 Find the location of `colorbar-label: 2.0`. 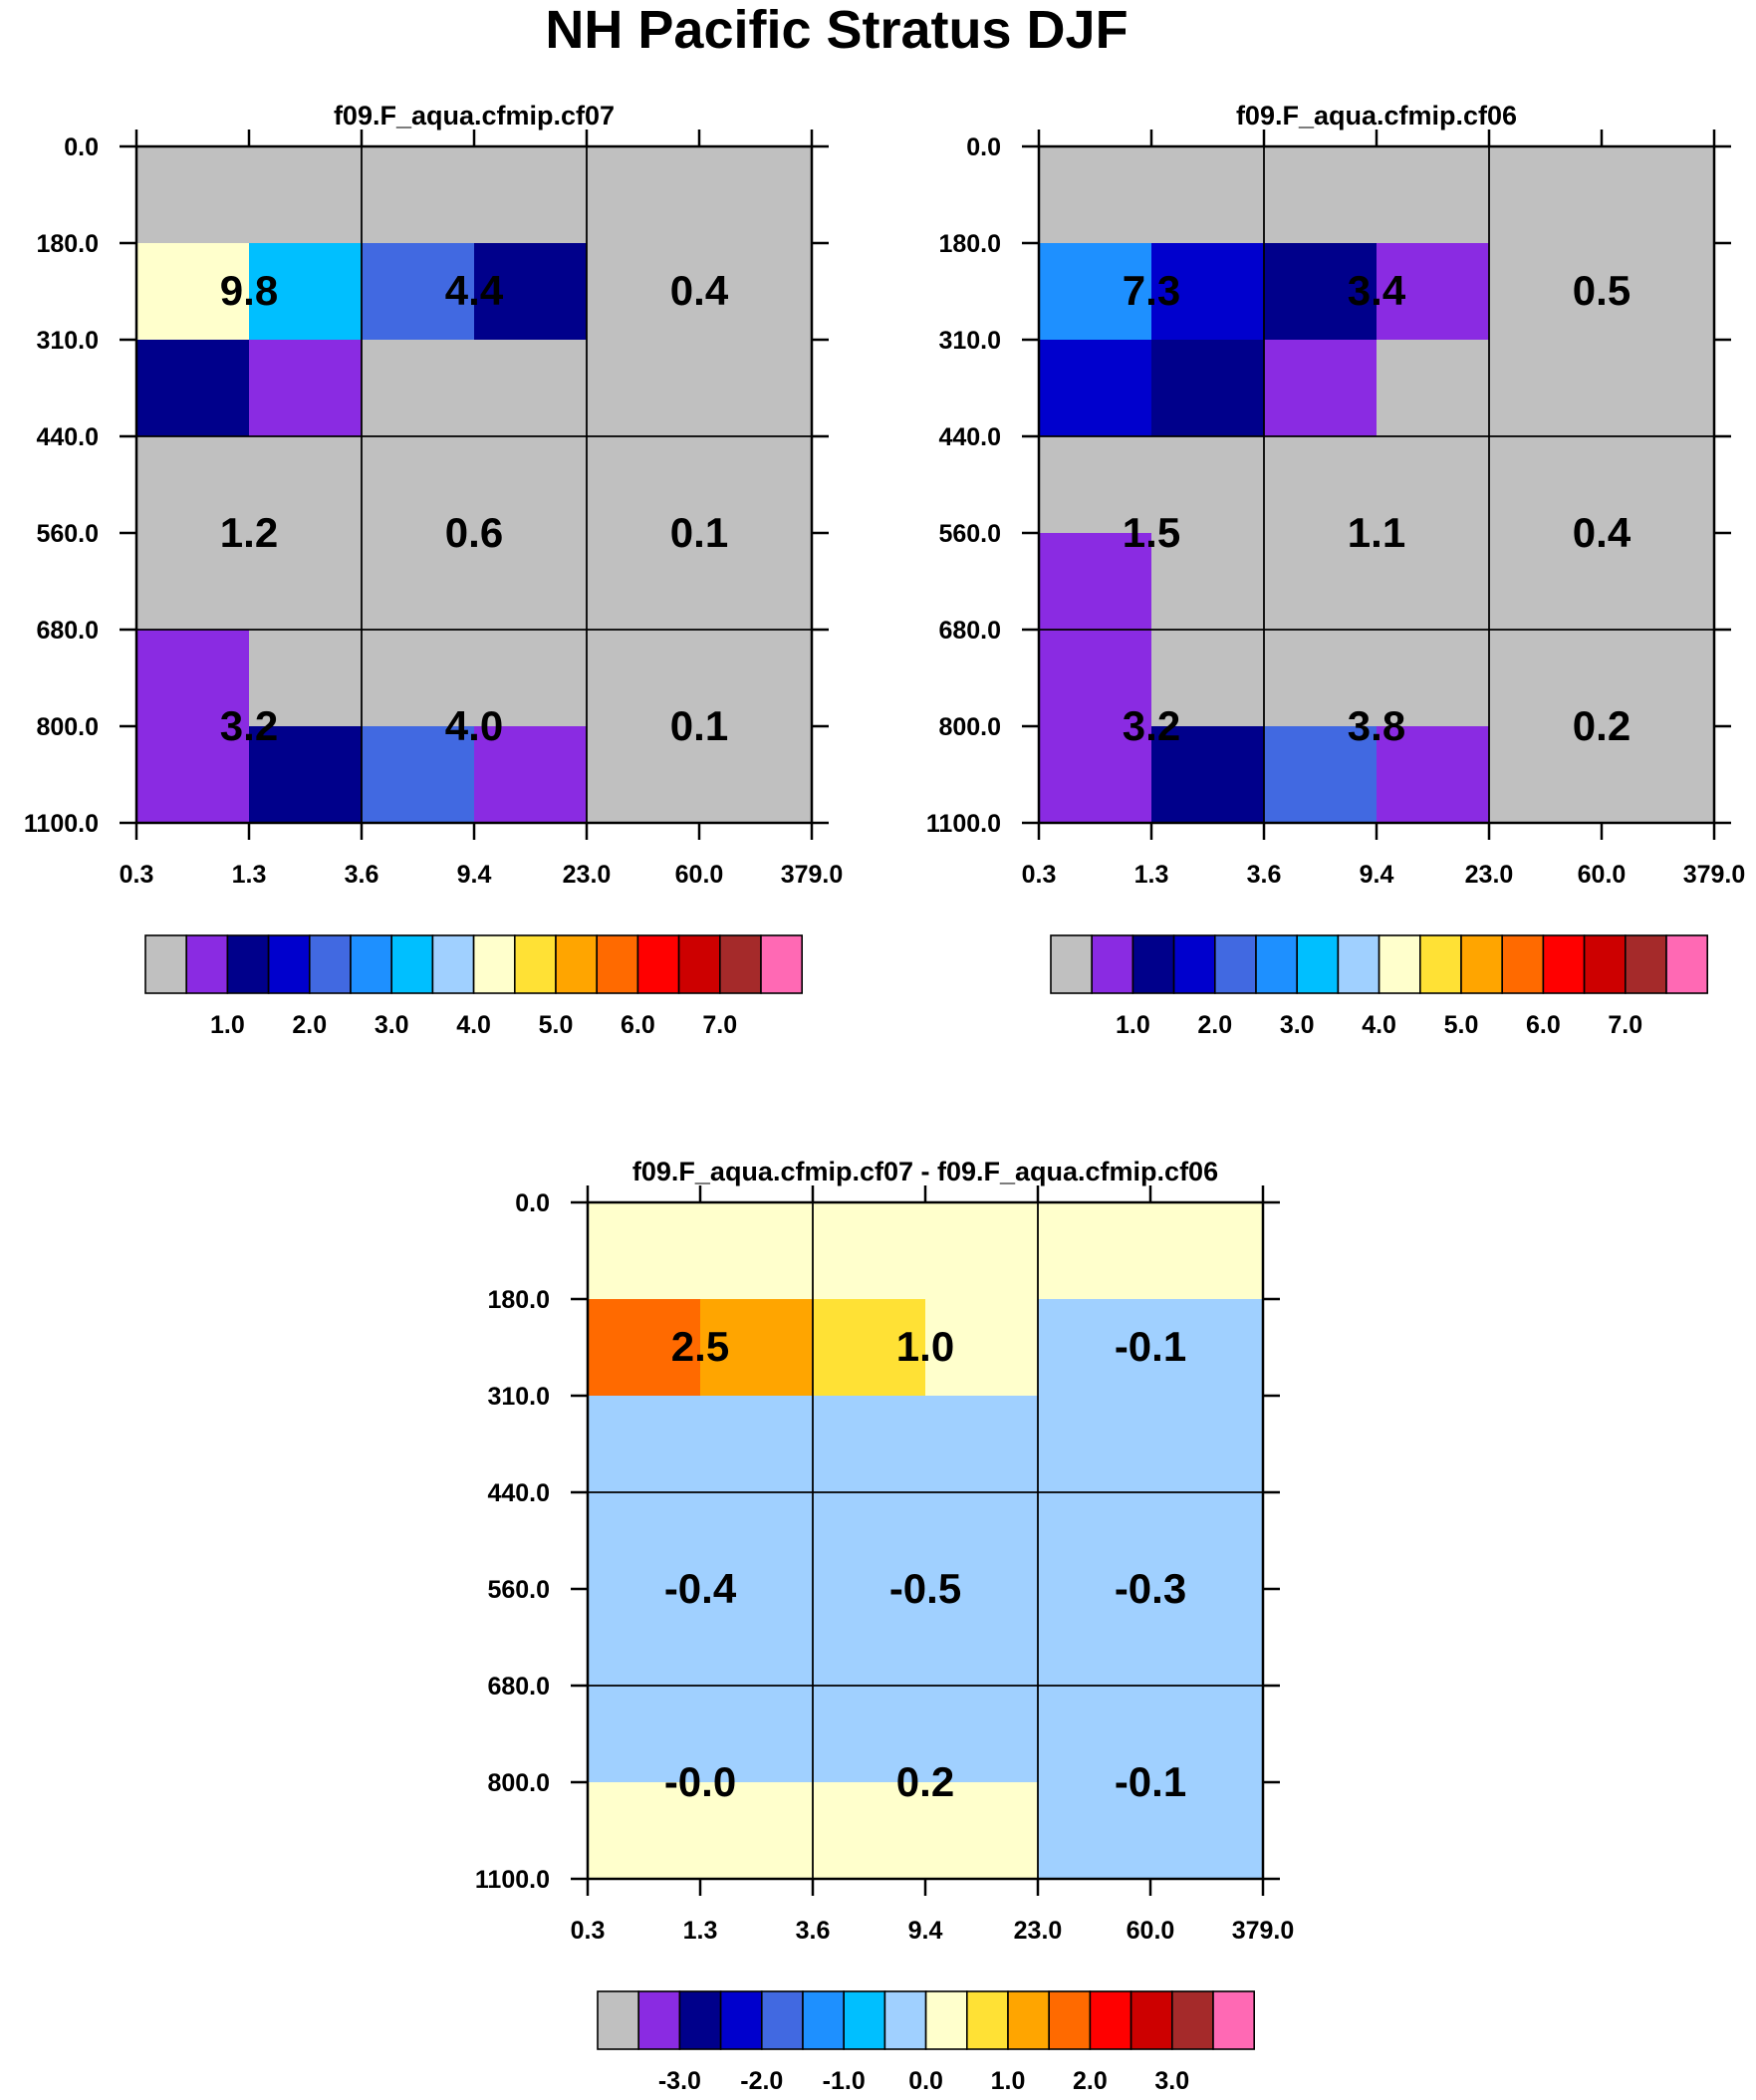

colorbar-label: 2.0 is located at coordinates (1214, 1025).